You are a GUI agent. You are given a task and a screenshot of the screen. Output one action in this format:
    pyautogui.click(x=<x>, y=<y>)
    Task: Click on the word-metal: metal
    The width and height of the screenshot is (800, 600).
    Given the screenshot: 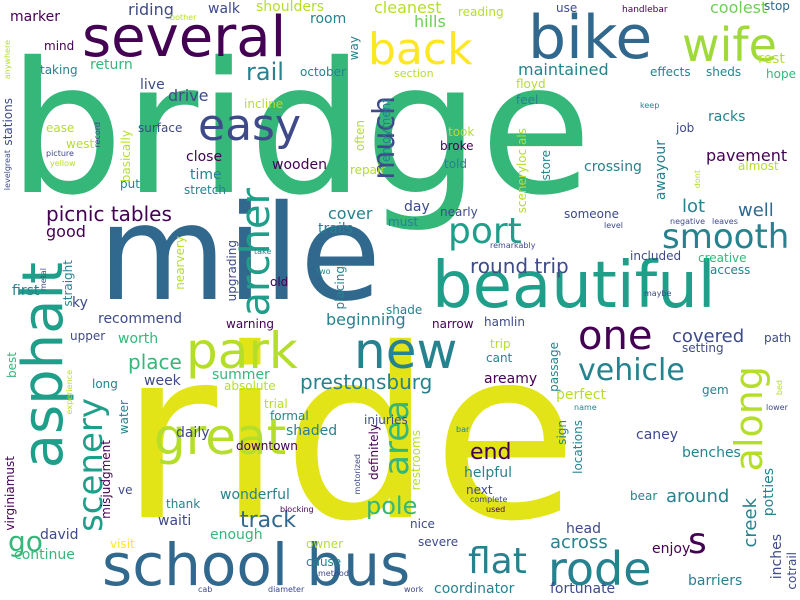 What is the action you would take?
    pyautogui.click(x=43, y=279)
    